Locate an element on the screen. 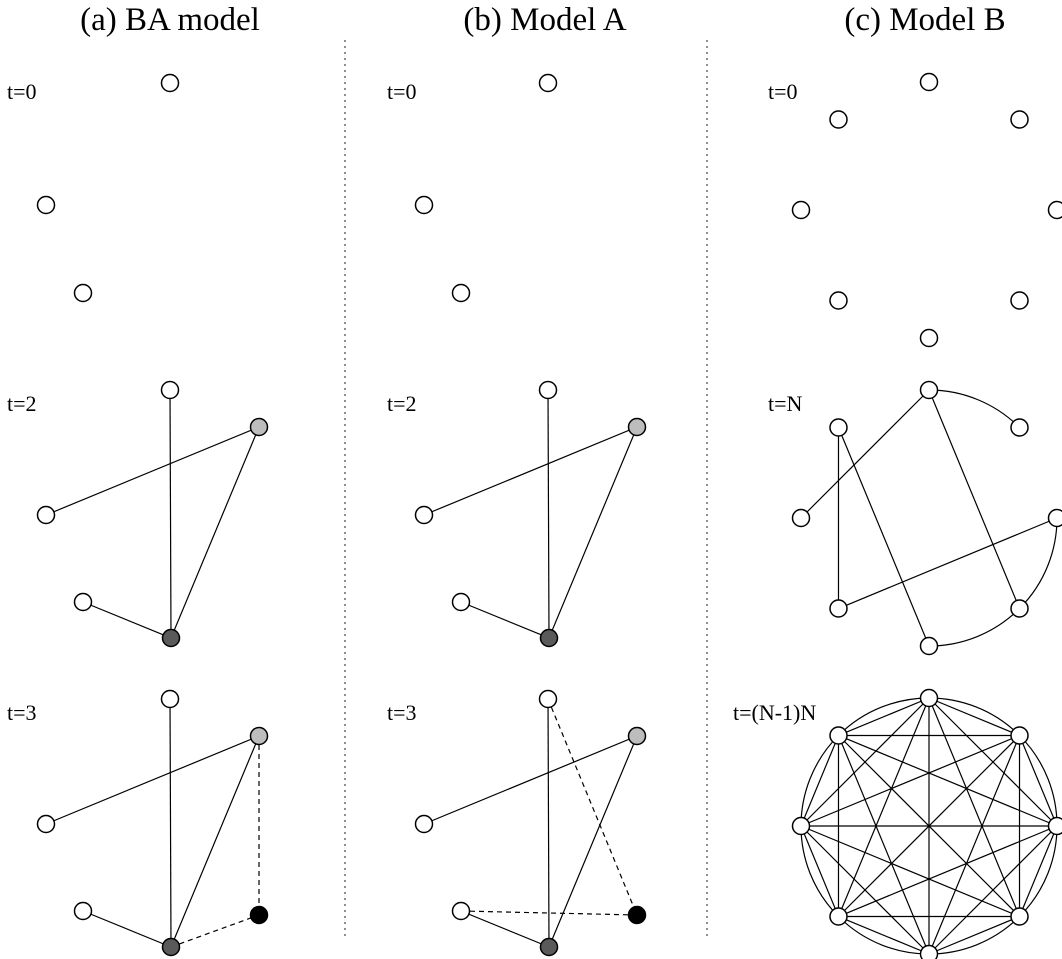 This screenshot has height=959, width=1062. node-b-t3-top is located at coordinates (548, 699).